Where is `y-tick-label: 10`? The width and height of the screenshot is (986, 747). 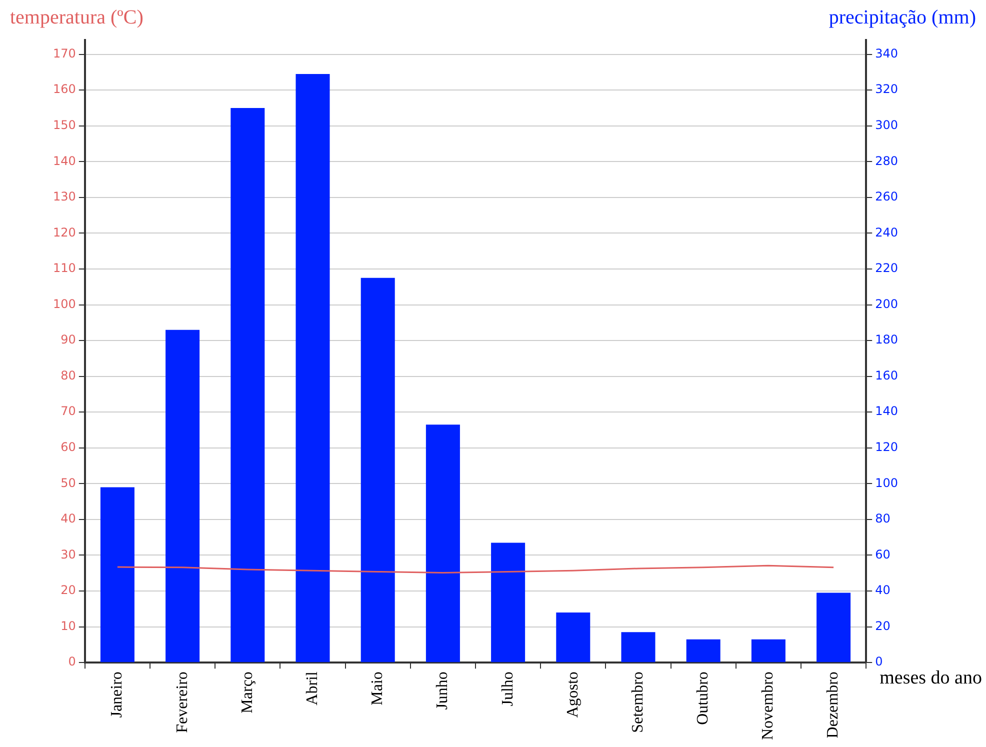
y-tick-label: 10 is located at coordinates (68, 625).